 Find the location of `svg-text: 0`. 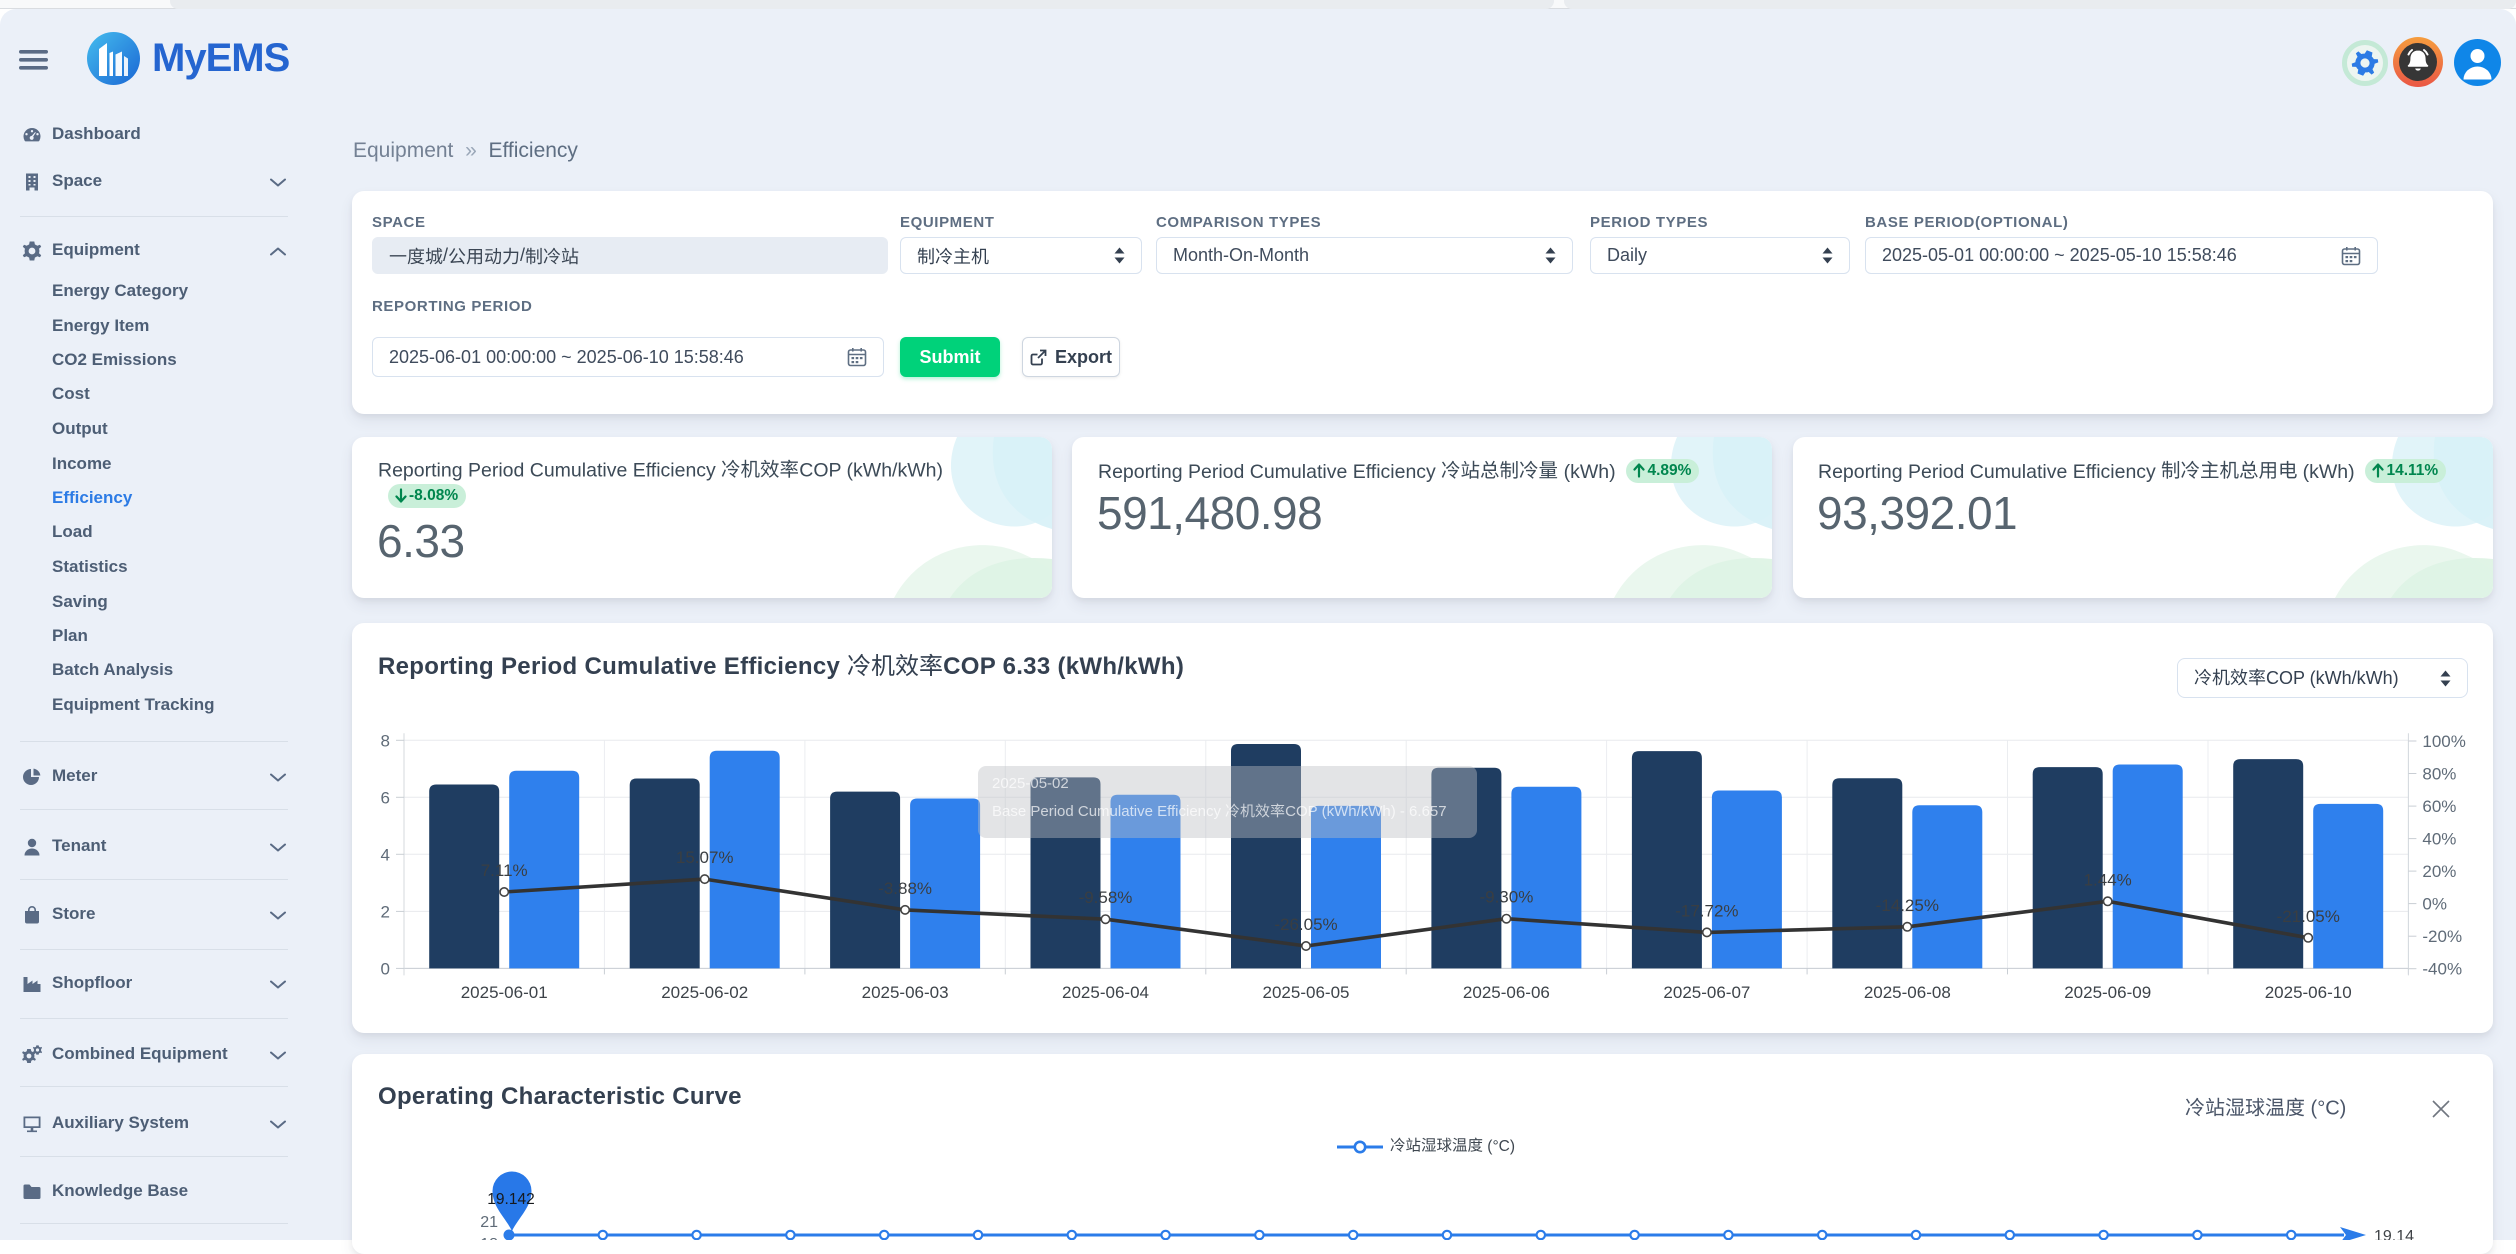

svg-text: 0 is located at coordinates (385, 968).